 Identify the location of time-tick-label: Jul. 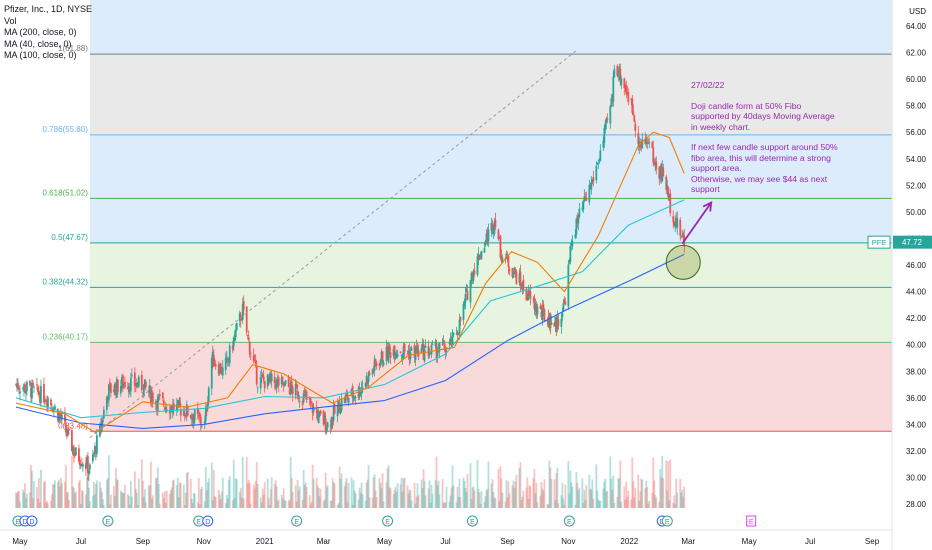
(81, 541).